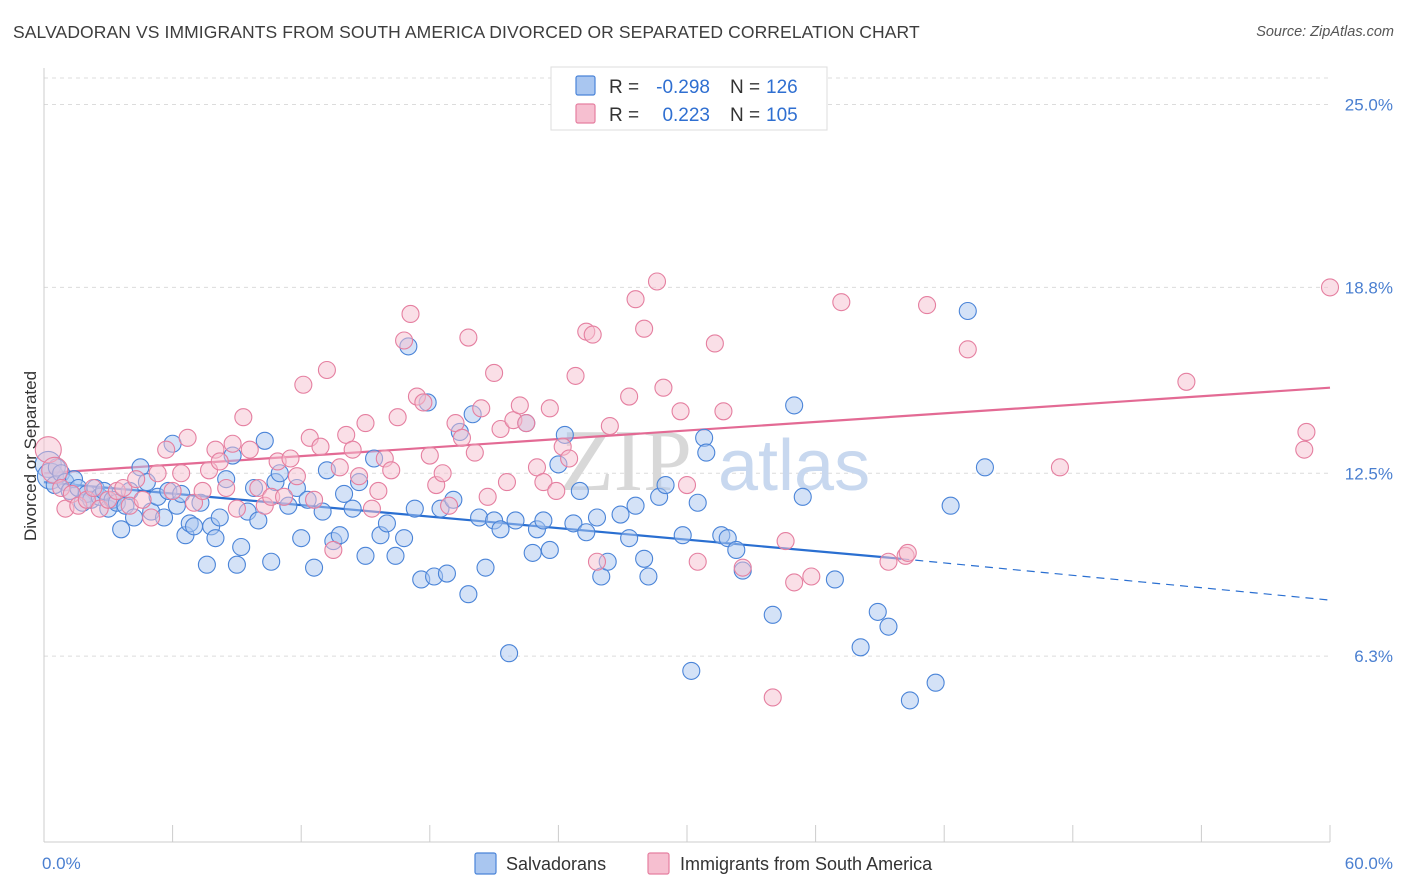  I want to click on bottom-legend-swatch-salvadorans, so click(485, 863).